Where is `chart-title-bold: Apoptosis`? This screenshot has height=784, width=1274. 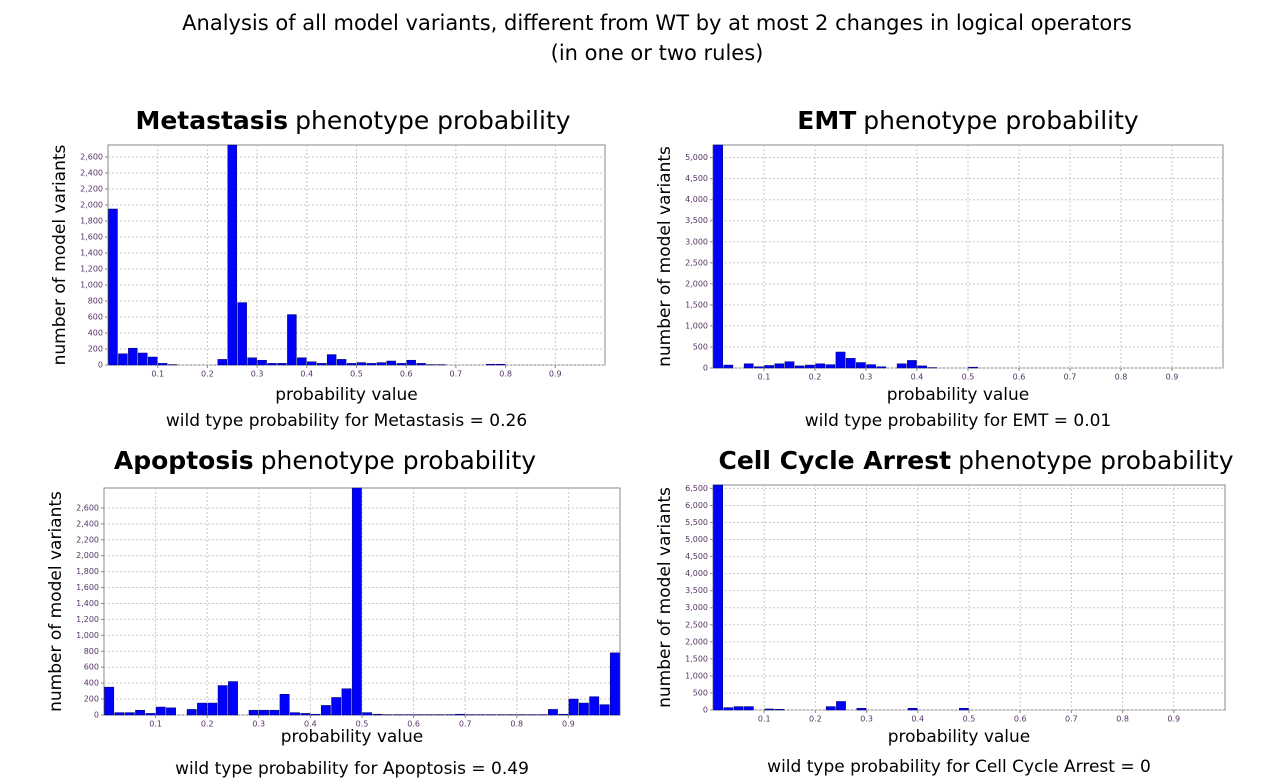 chart-title-bold: Apoptosis is located at coordinates (184, 460).